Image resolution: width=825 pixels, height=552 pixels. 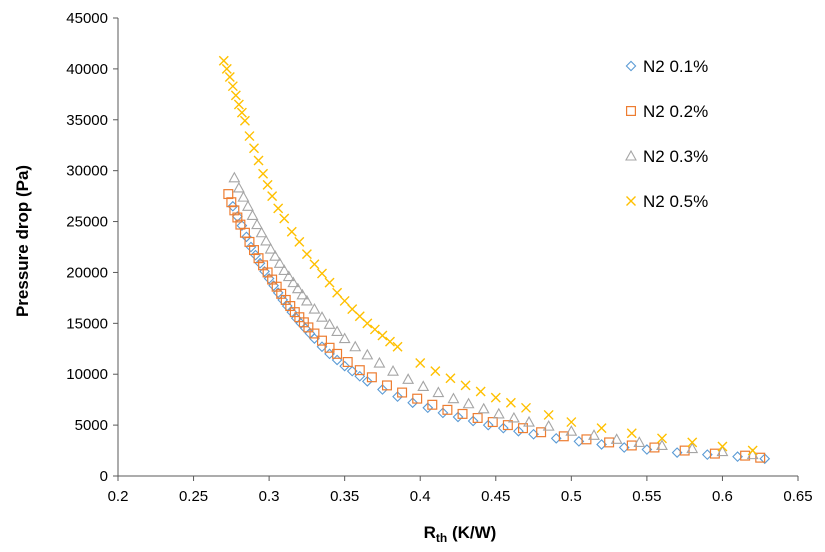 I want to click on x-tick-label: 0.35, so click(x=344, y=496).